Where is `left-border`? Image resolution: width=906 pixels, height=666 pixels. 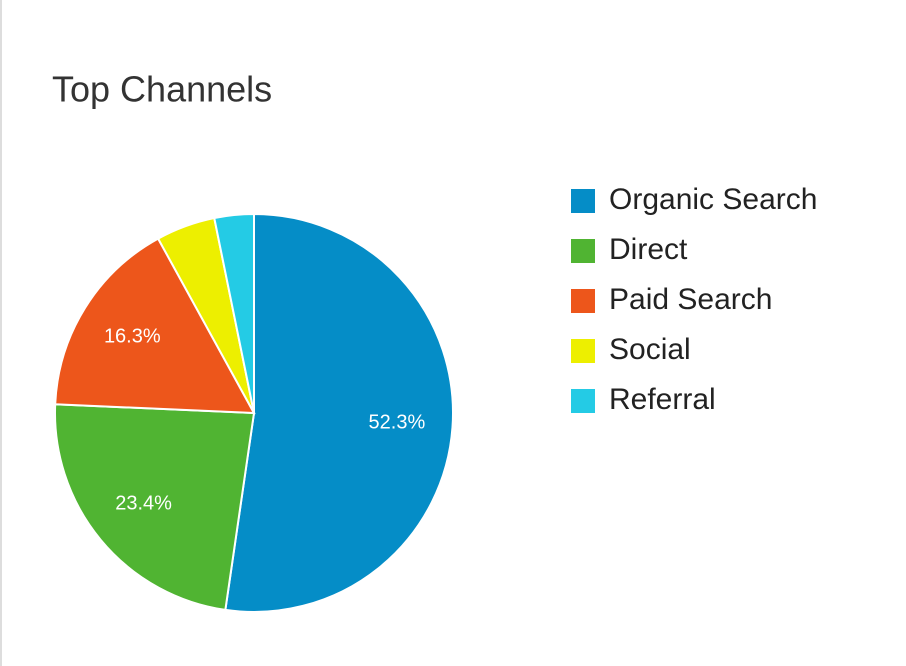
left-border is located at coordinates (1, 333).